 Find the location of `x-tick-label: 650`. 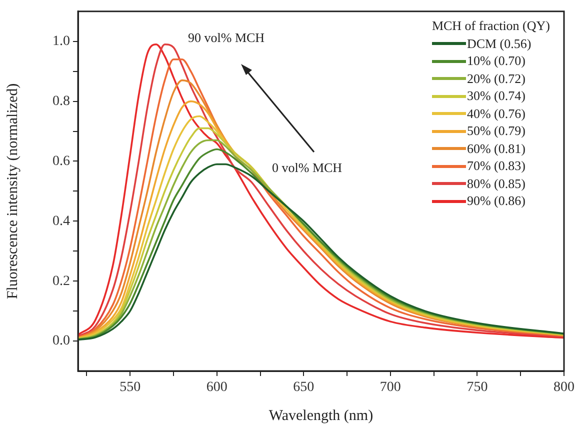

x-tick-label: 650 is located at coordinates (303, 388).